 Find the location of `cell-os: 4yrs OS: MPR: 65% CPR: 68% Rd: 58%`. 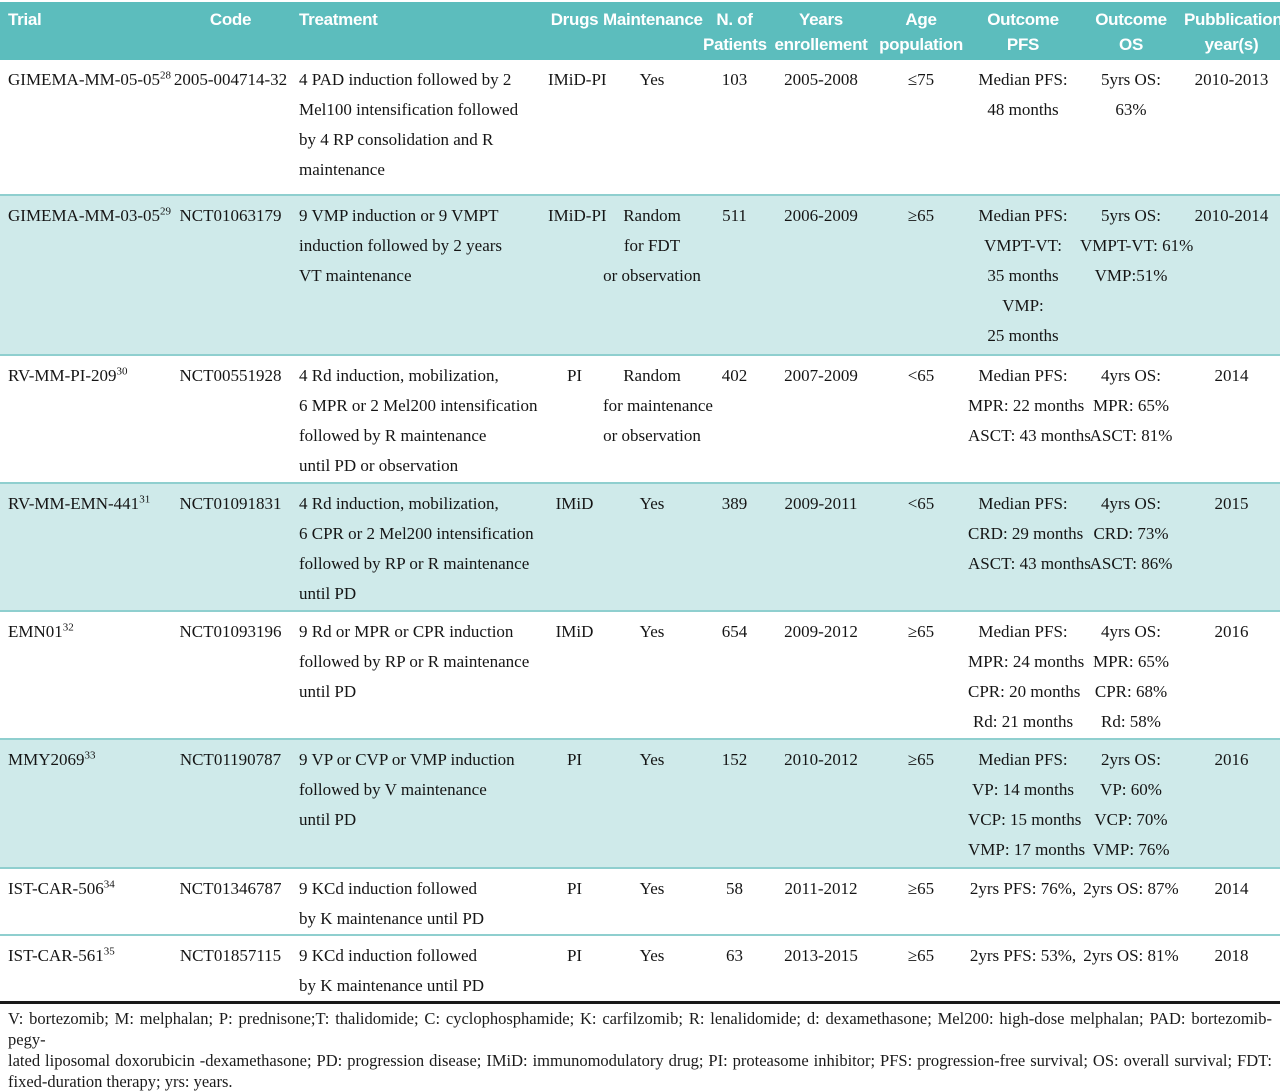

cell-os: 4yrs OS: MPR: 65% CPR: 68% Rd: 58% is located at coordinates (1131, 676).